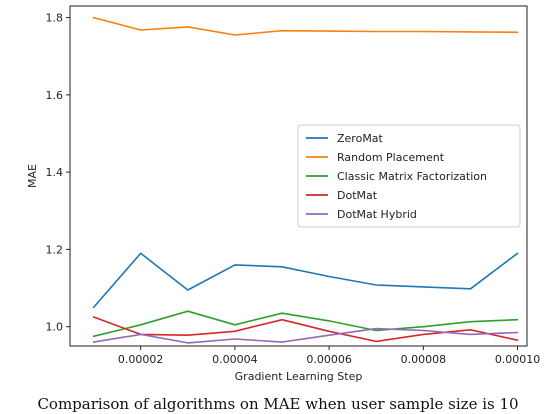 The width and height of the screenshot is (556, 414). Describe the element at coordinates (55, 18) in the screenshot. I see `y-tick-label: 1.8` at that location.